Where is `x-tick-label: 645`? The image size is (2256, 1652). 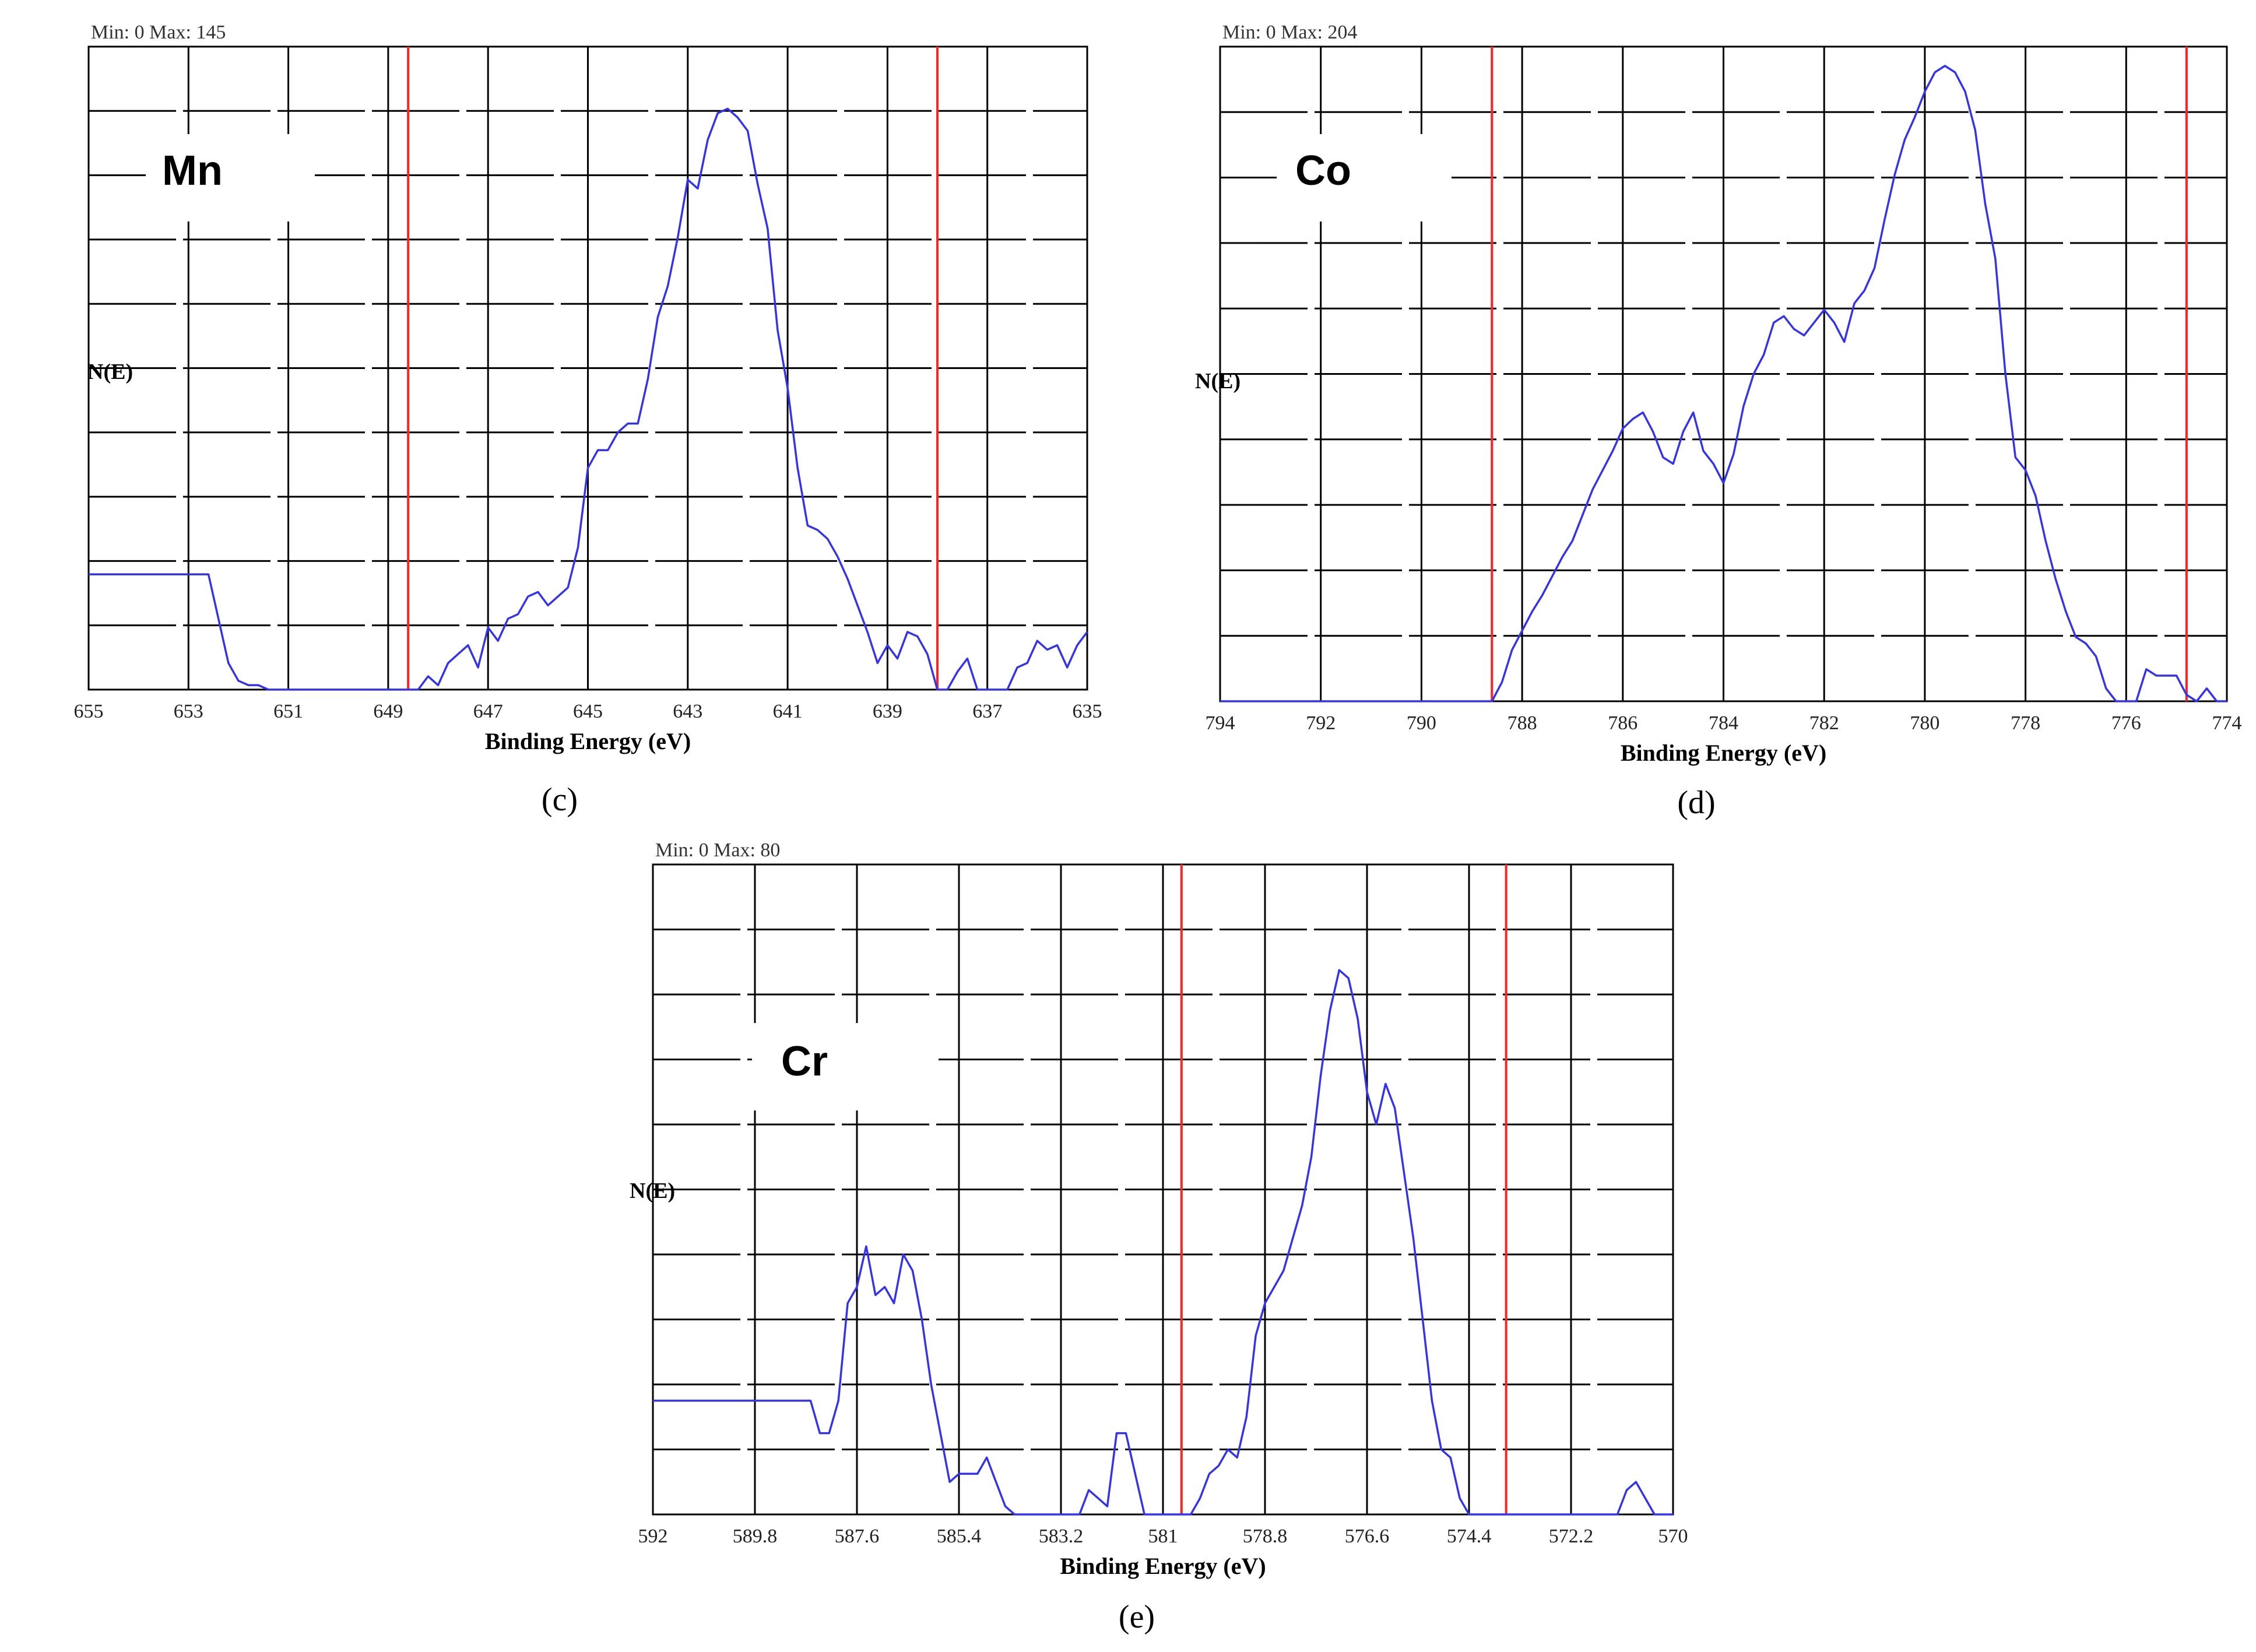
x-tick-label: 645 is located at coordinates (588, 712).